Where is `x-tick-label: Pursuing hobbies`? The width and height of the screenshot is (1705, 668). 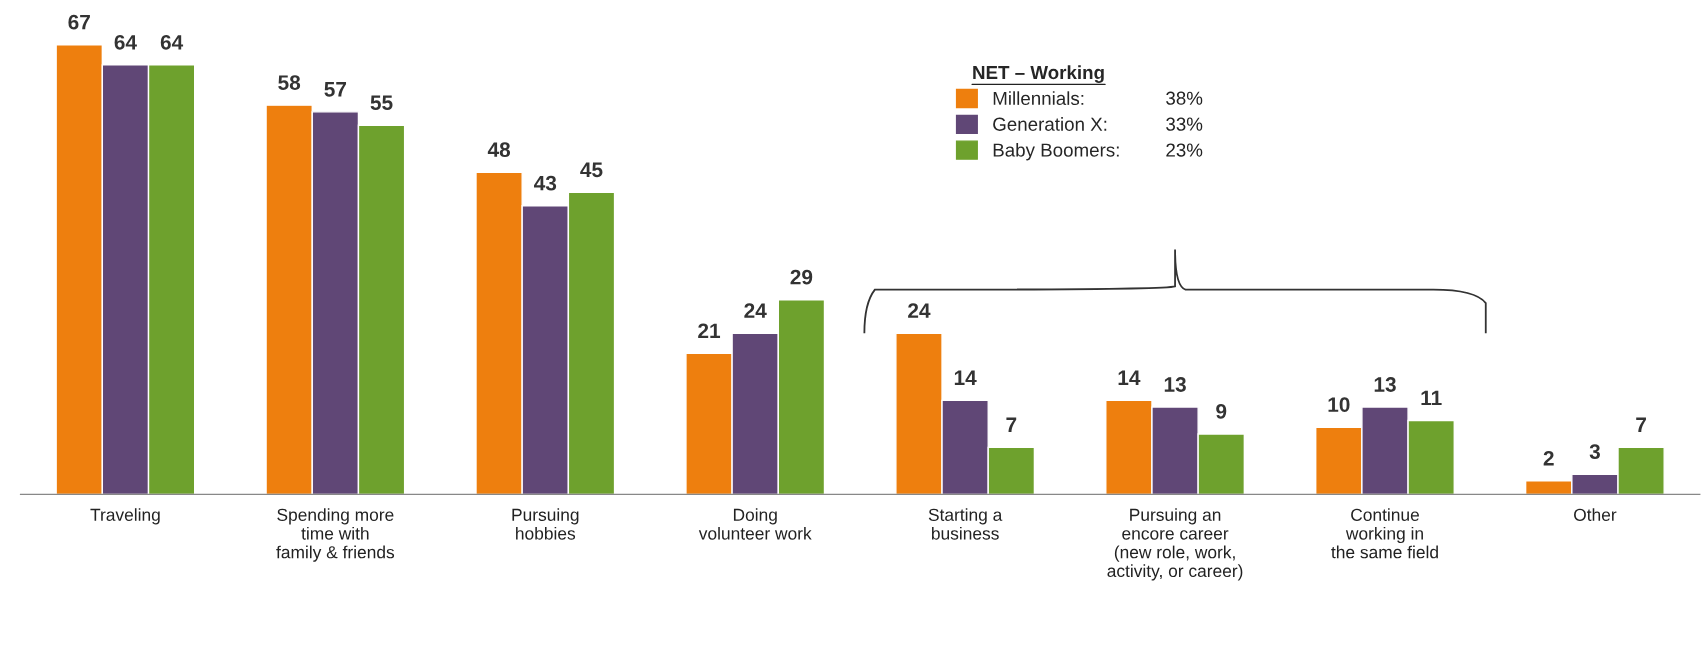
x-tick-label: Pursuing hobbies is located at coordinates (545, 524).